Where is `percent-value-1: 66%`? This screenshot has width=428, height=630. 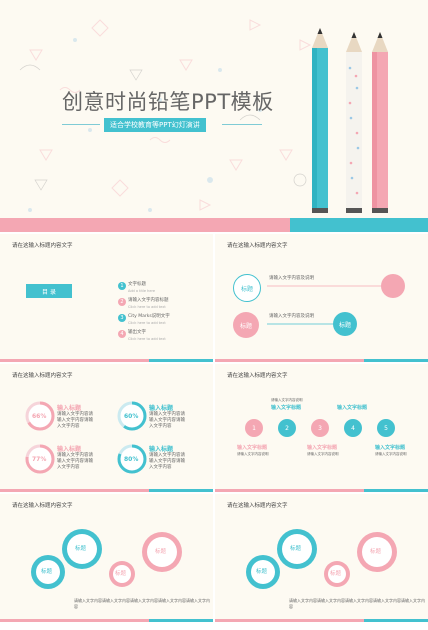
percent-value-1: 66% is located at coordinates (39, 416).